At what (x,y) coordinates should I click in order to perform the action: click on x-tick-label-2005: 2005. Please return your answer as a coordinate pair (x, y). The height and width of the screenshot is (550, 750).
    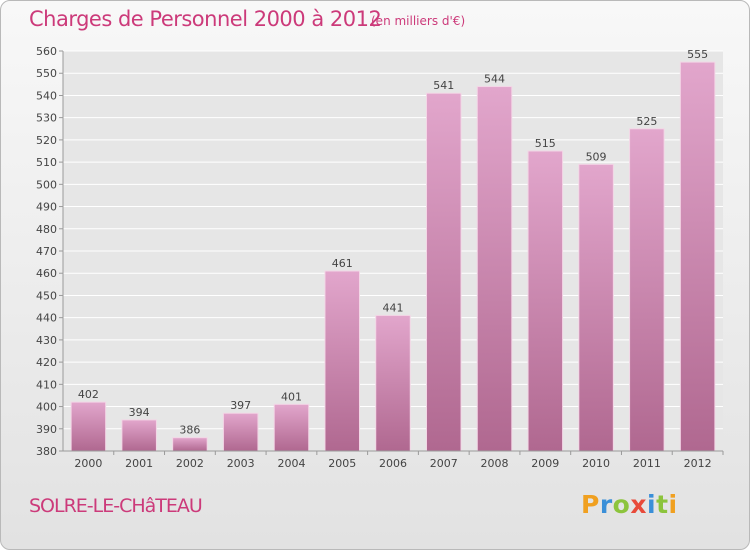
    Looking at the image, I should click on (342, 463).